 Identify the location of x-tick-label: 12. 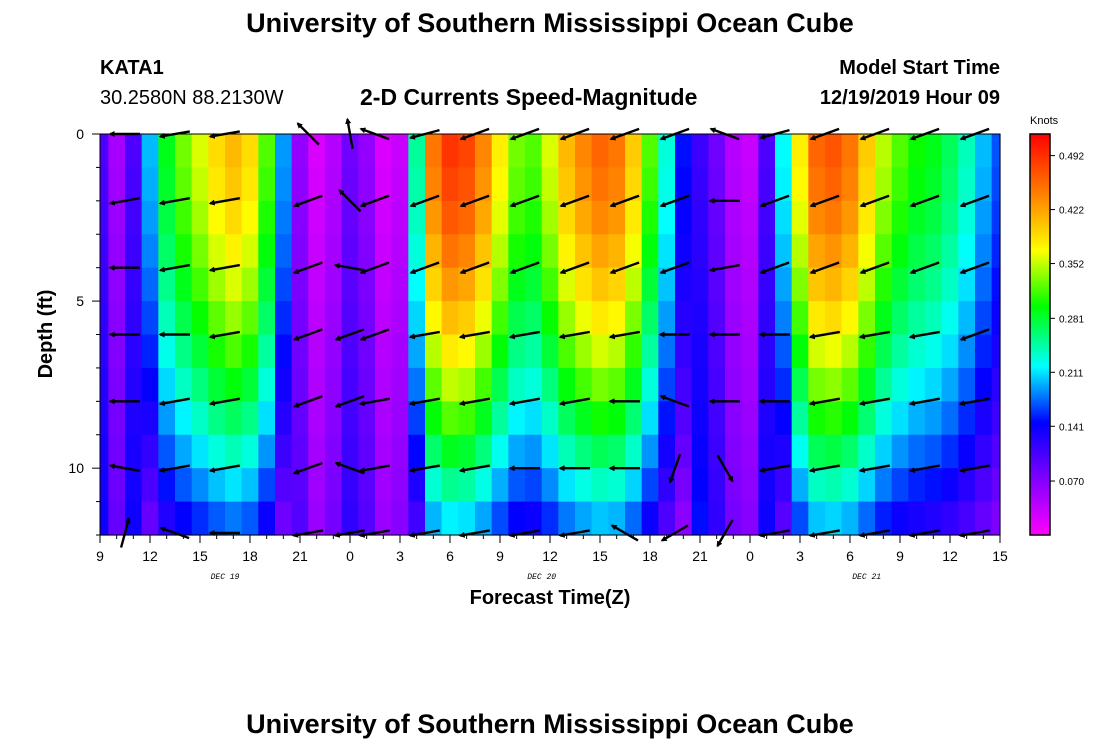
(950, 556).